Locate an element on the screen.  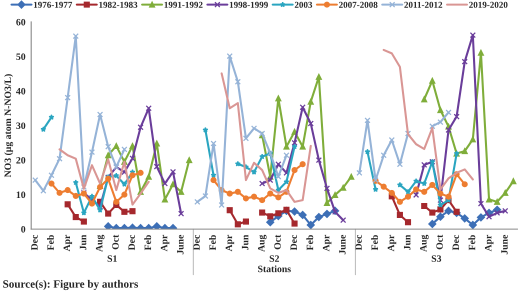
legend-label: 2011-2012 is located at coordinates (423, 5).